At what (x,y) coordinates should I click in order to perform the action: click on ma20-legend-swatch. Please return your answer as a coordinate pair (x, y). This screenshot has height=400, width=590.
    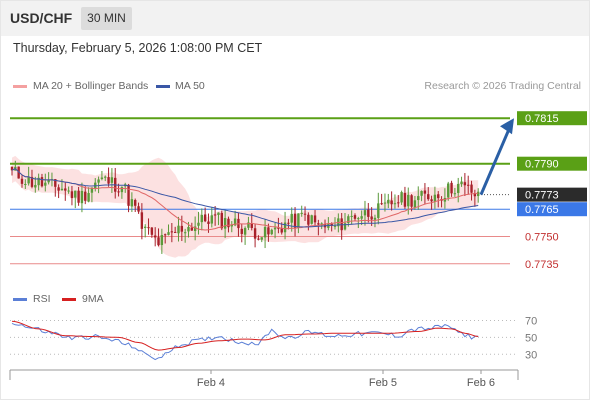
    Looking at the image, I should click on (20, 86).